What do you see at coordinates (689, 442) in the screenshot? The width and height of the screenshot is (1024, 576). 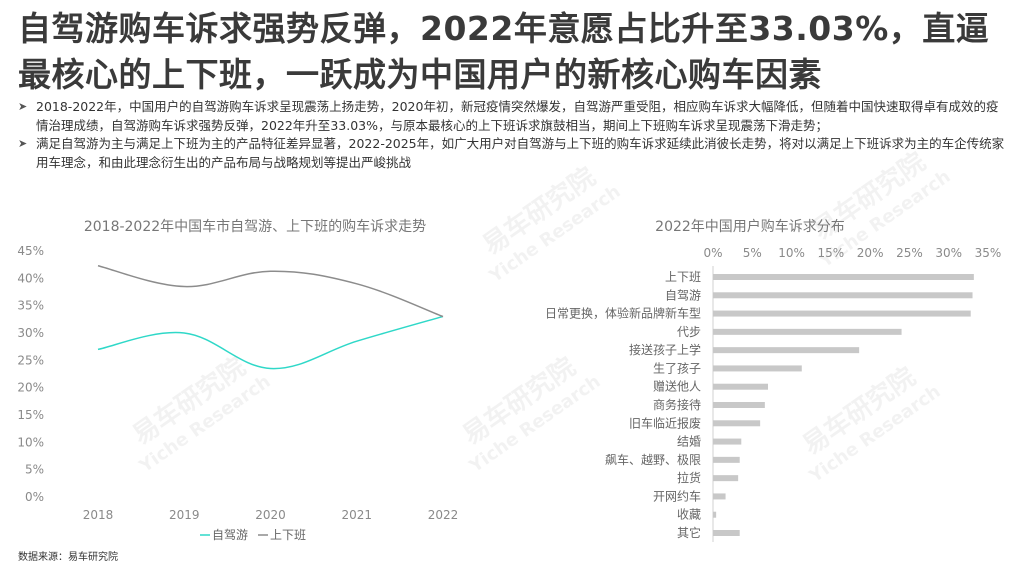 I see `category-label: 结婚` at bounding box center [689, 442].